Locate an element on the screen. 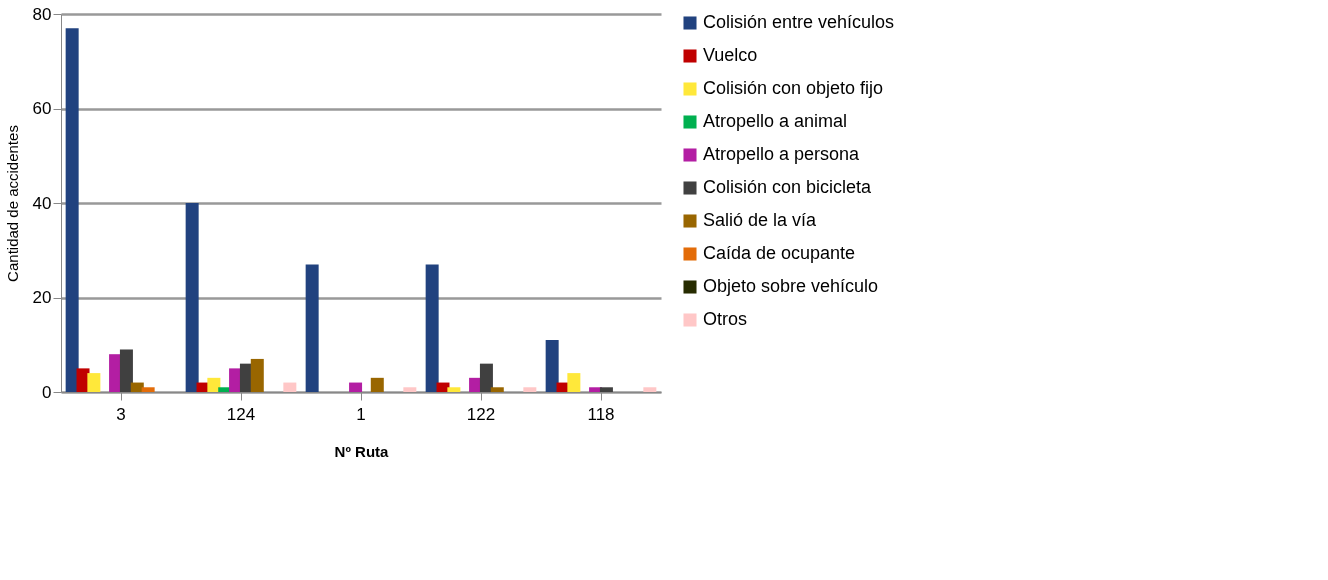 This screenshot has width=1328, height=580. legend-label: Vuelco is located at coordinates (730, 55).